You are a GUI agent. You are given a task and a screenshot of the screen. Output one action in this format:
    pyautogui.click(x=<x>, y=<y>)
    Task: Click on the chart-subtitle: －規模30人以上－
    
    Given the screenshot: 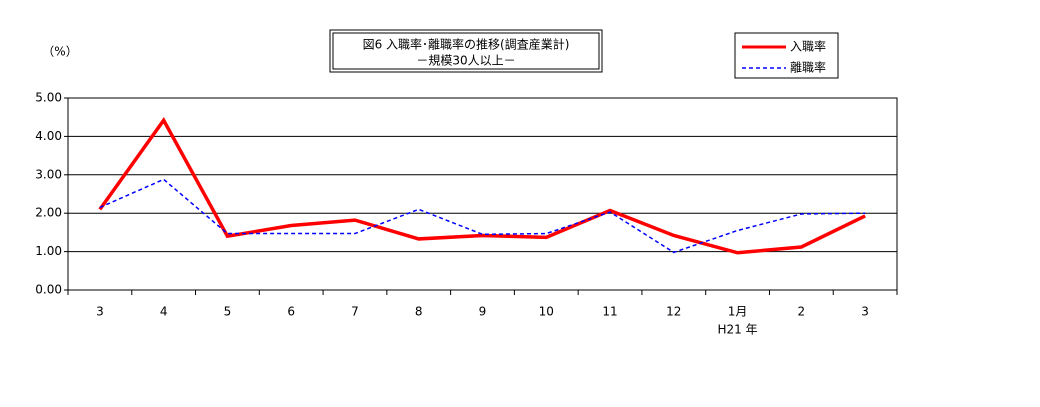 What is the action you would take?
    pyautogui.click(x=465, y=60)
    